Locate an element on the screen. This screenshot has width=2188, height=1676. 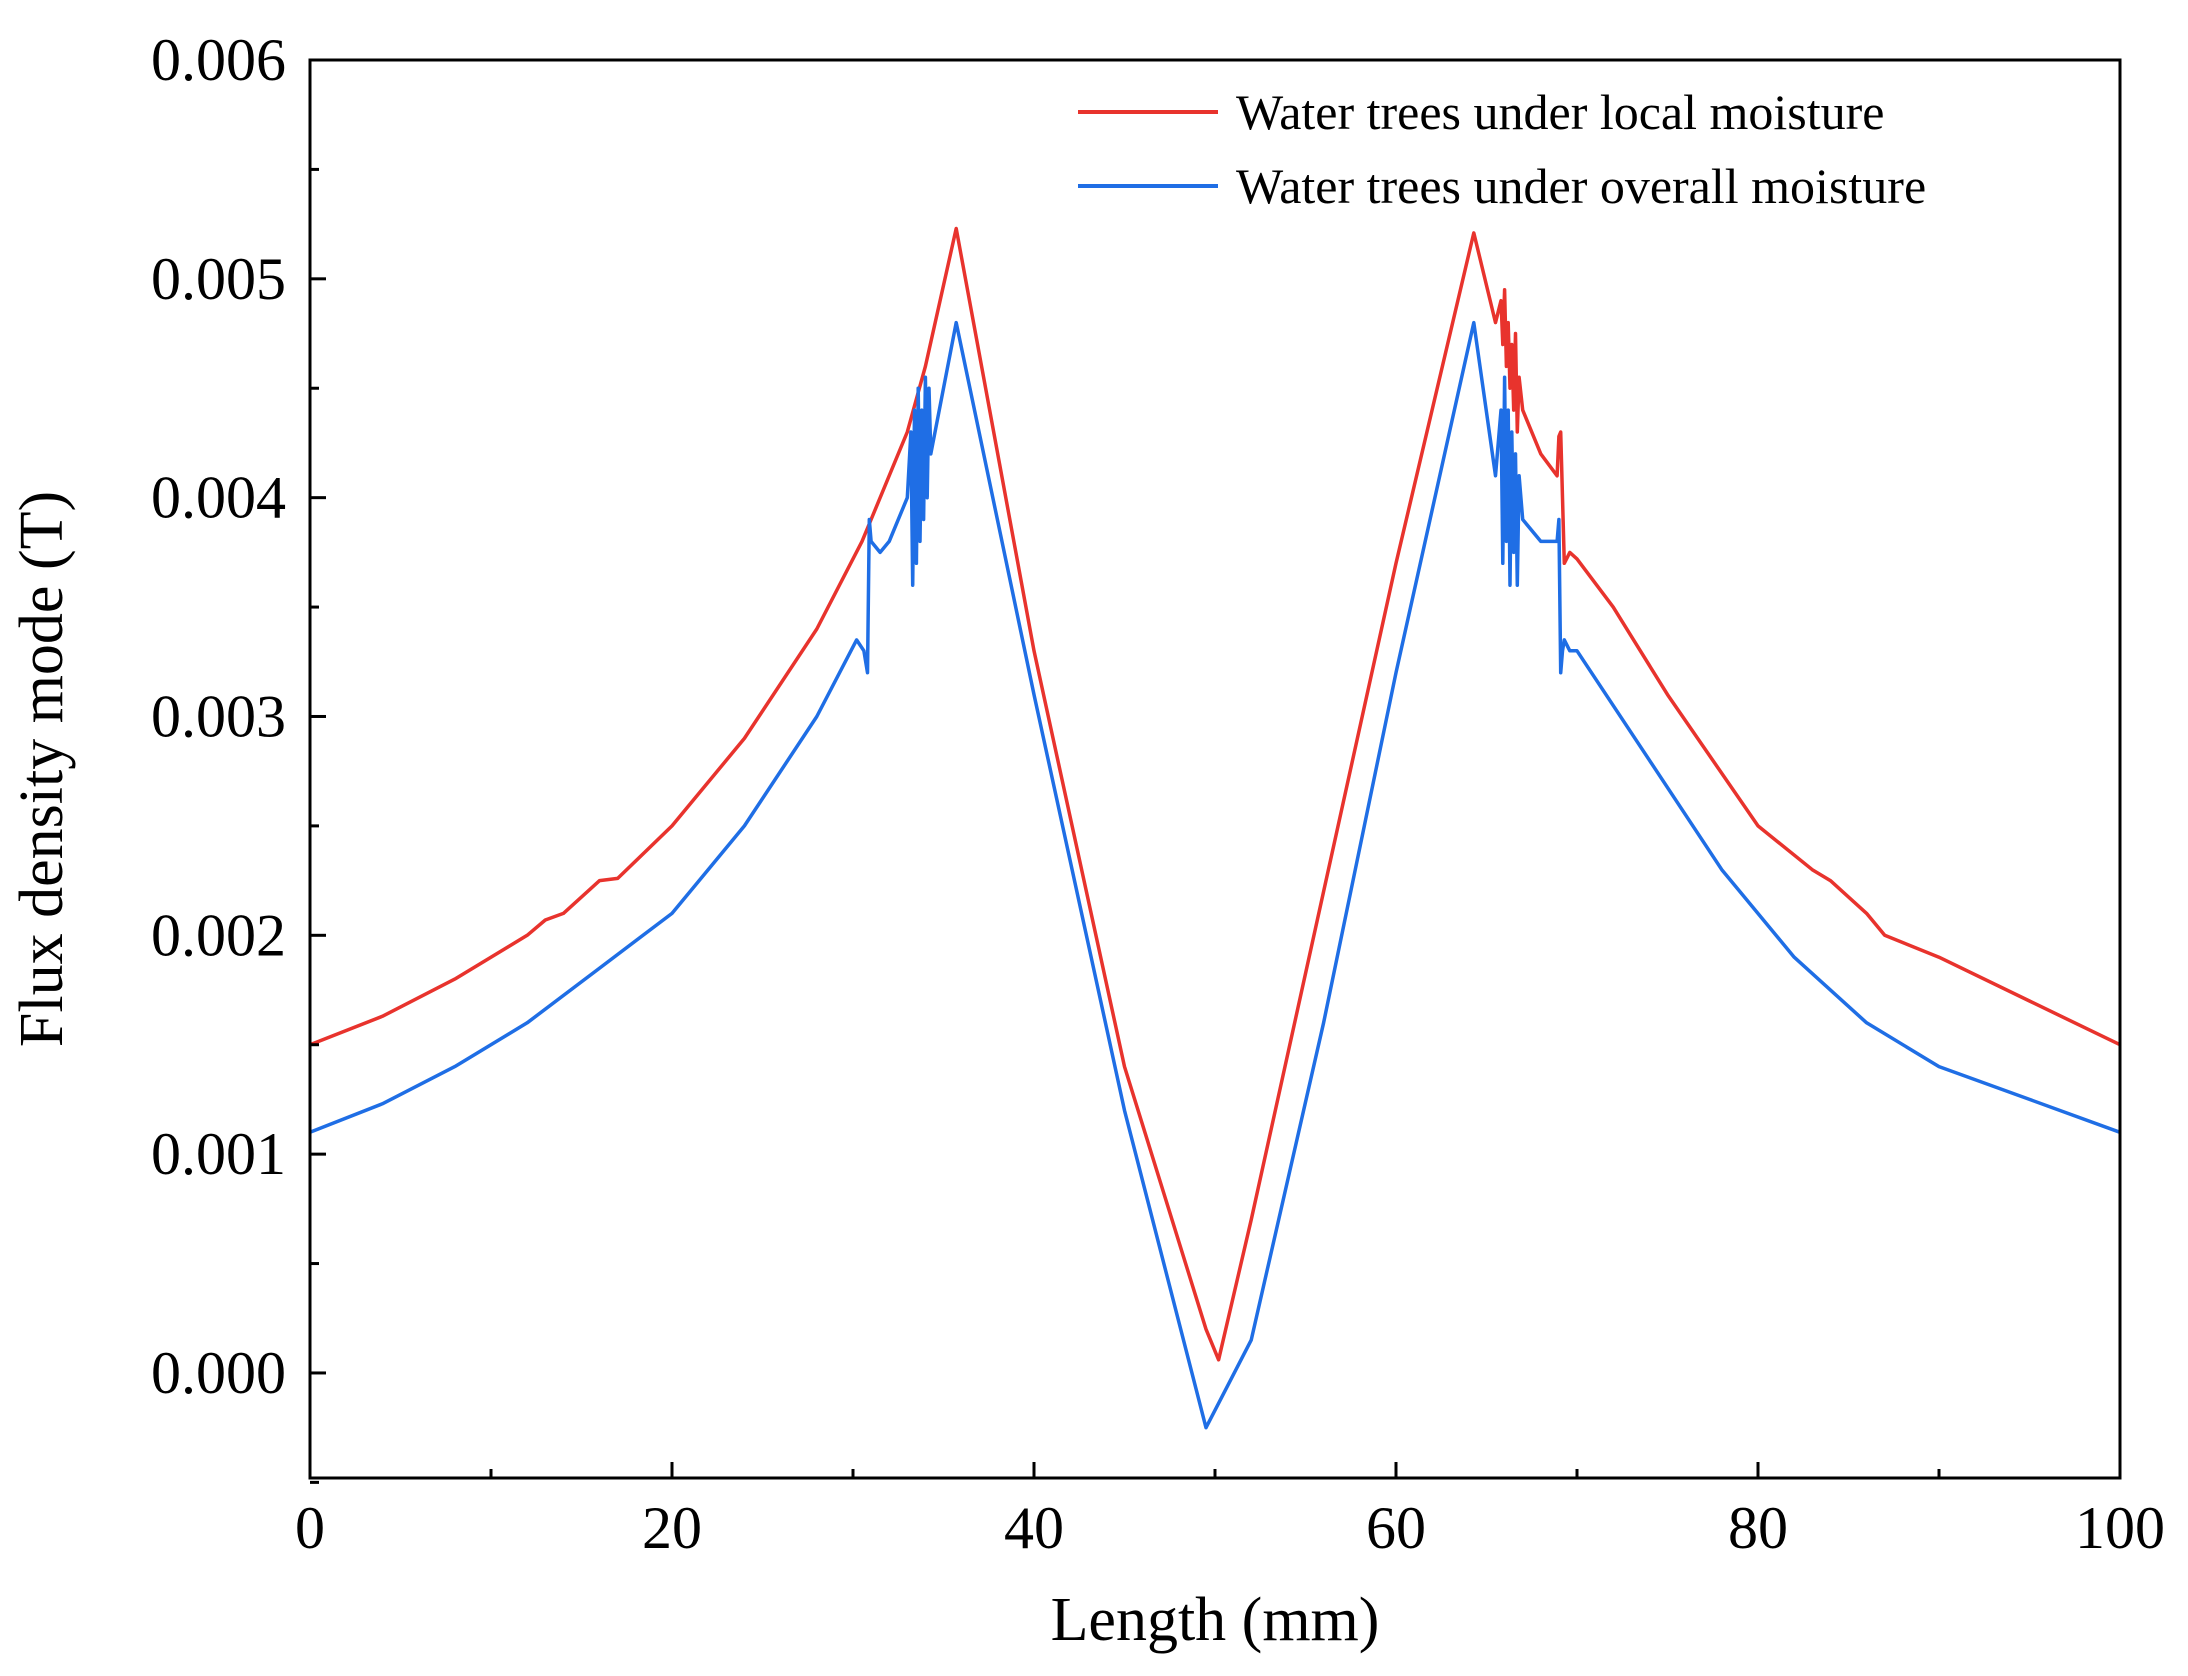
y-tick-label: 0.003 is located at coordinates (218, 716).